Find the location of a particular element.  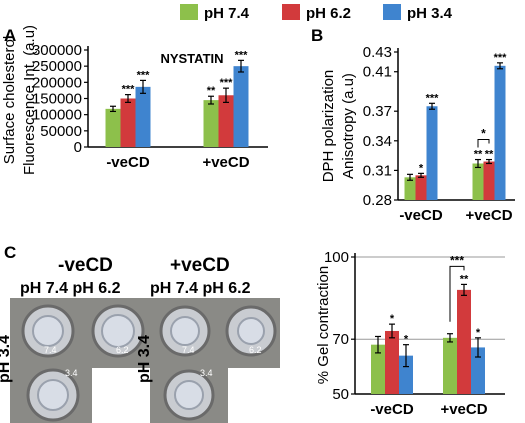

gel-neg-top-labels: pH 7.4 pH 6.2 is located at coordinates (70, 288).